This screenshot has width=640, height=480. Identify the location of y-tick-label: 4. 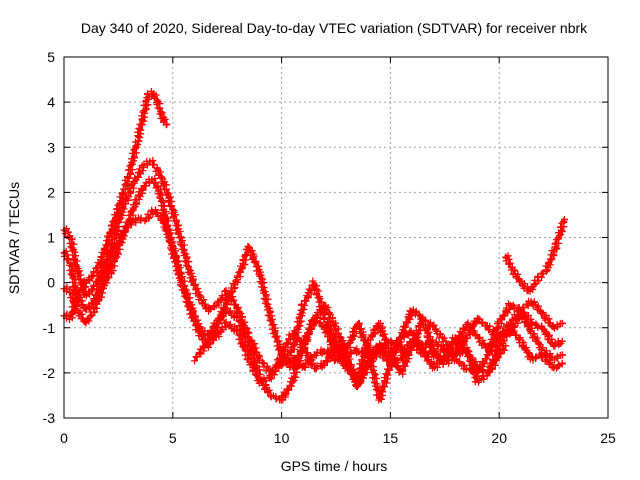
(51, 102).